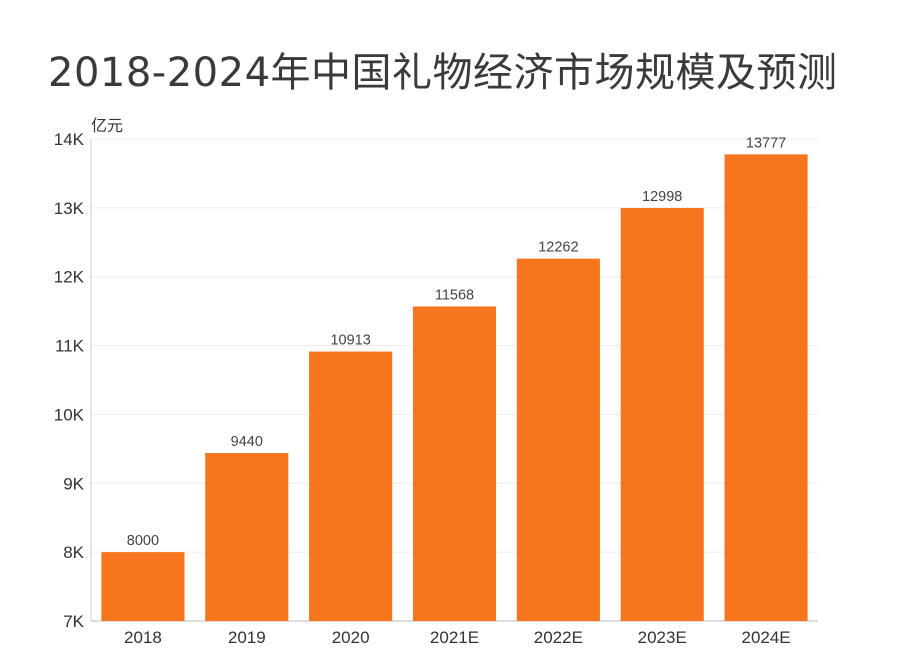 The height and width of the screenshot is (652, 900). Describe the element at coordinates (765, 637) in the screenshot. I see `x-tick-label-2024E: 2024E` at that location.